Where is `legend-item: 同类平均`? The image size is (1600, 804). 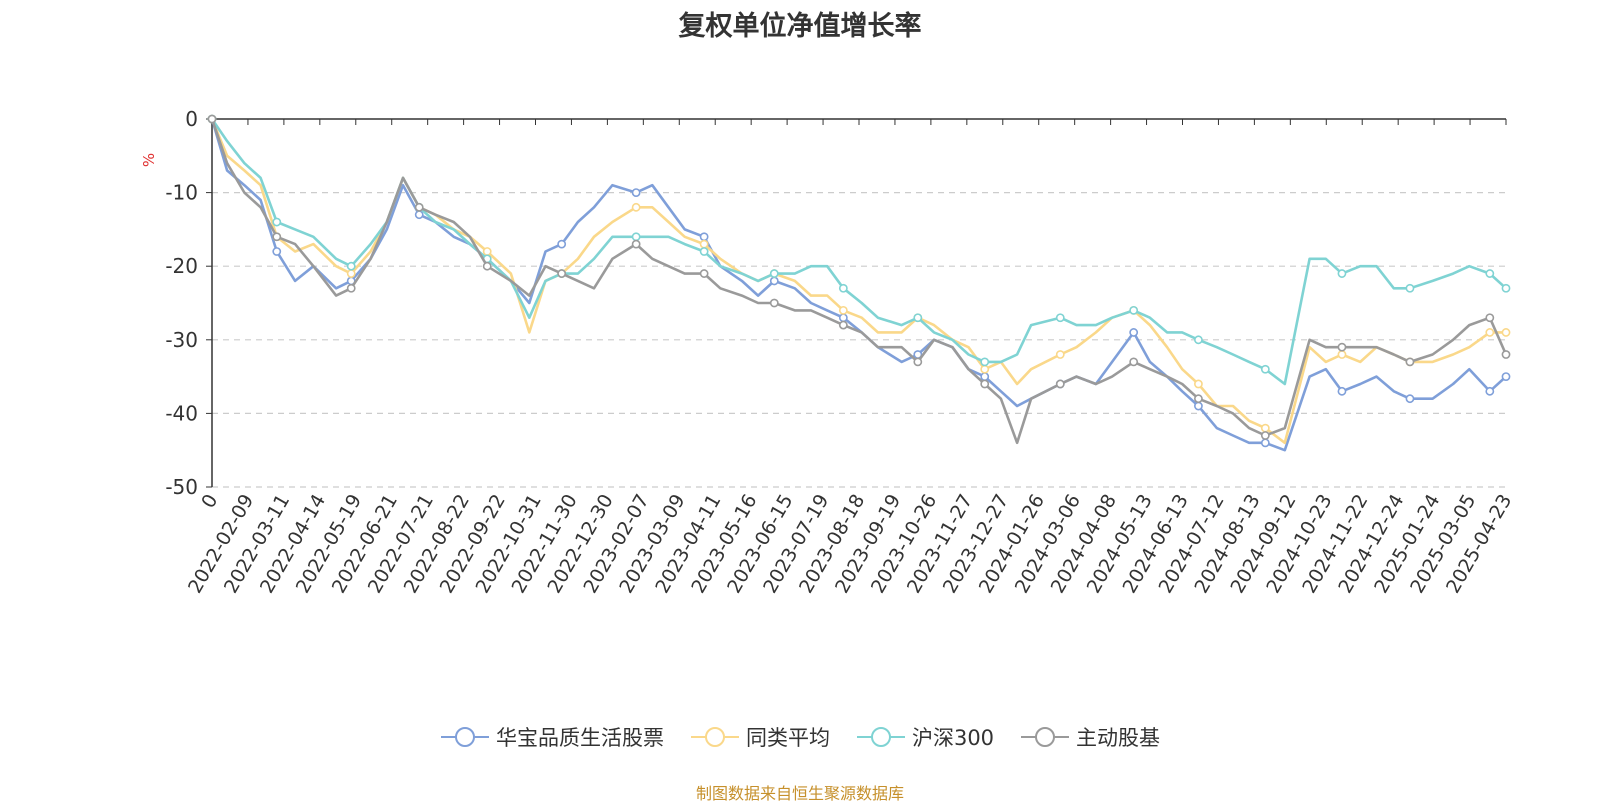 legend-item: 同类平均 is located at coordinates (760, 737).